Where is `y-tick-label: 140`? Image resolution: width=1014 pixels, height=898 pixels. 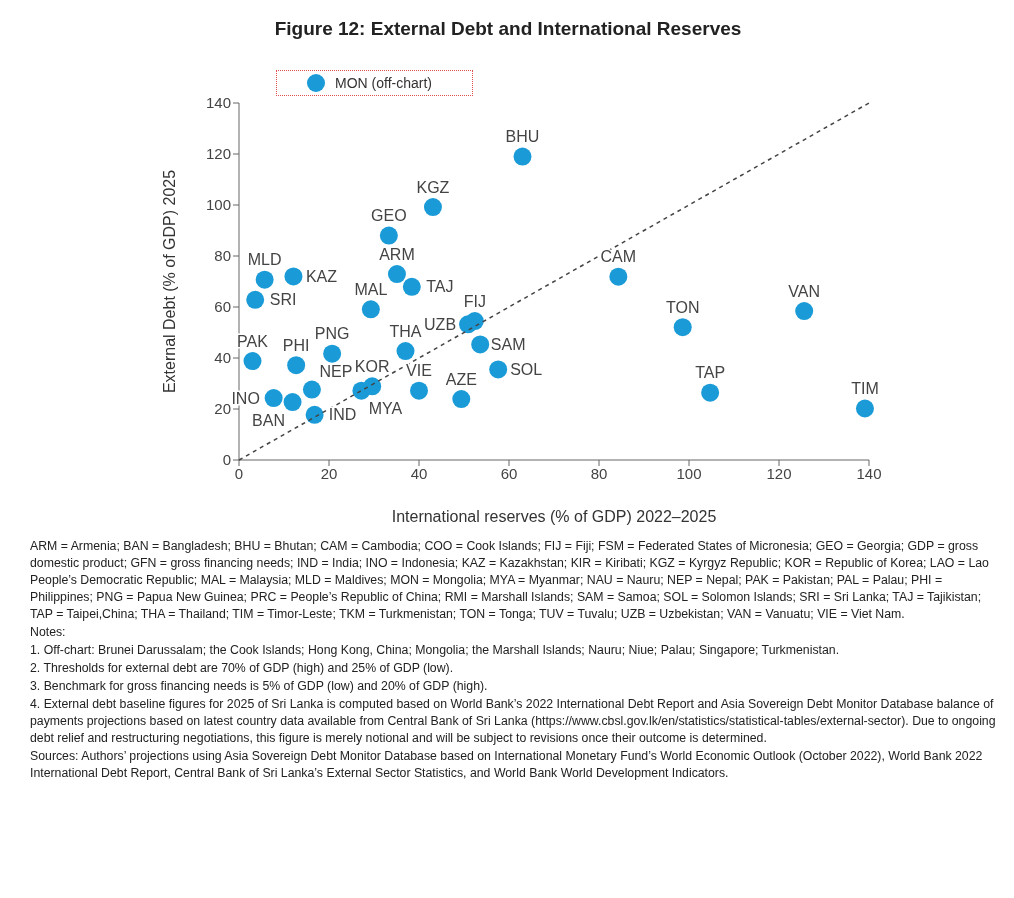
y-tick-label: 140 is located at coordinates (218, 103).